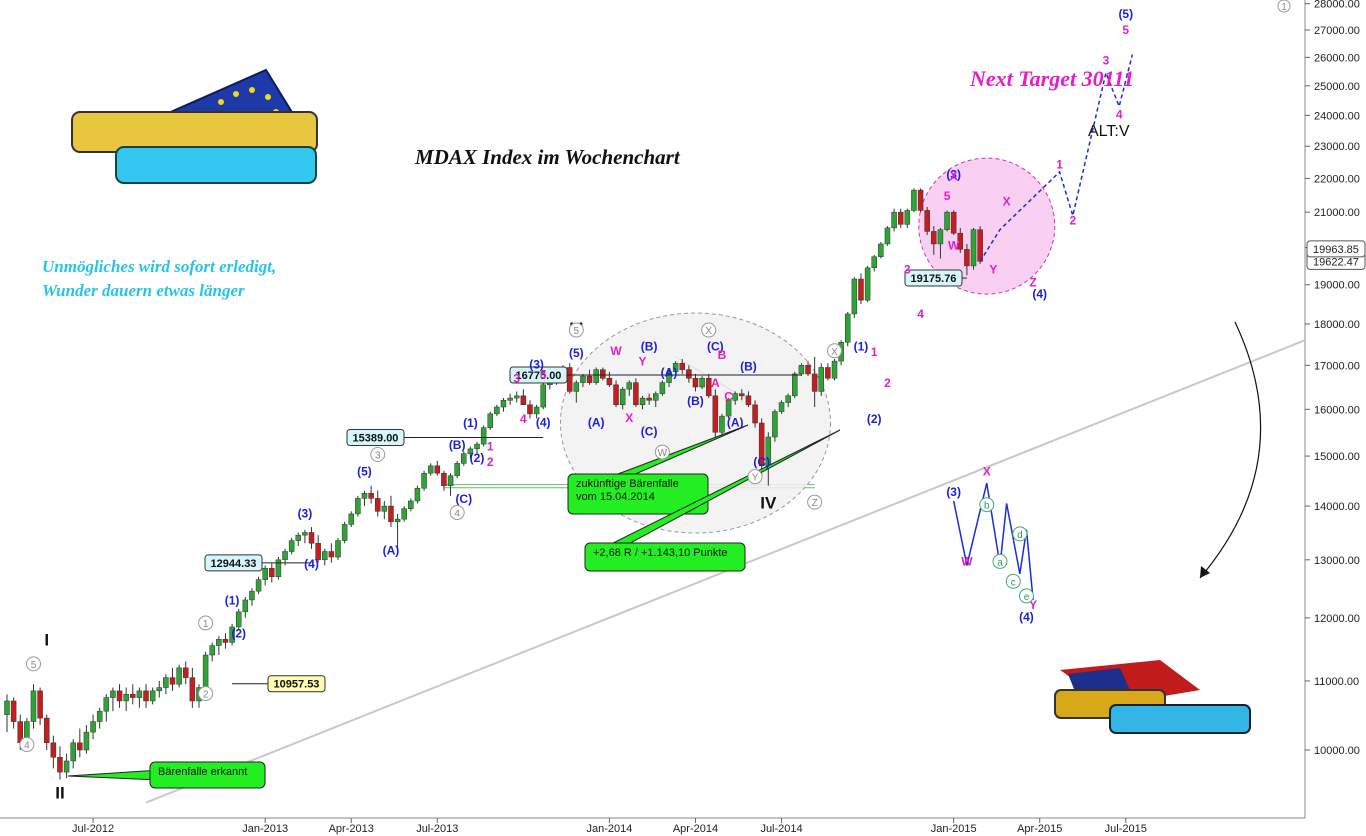  I want to click on wave-label-minor: B, so click(722, 355).